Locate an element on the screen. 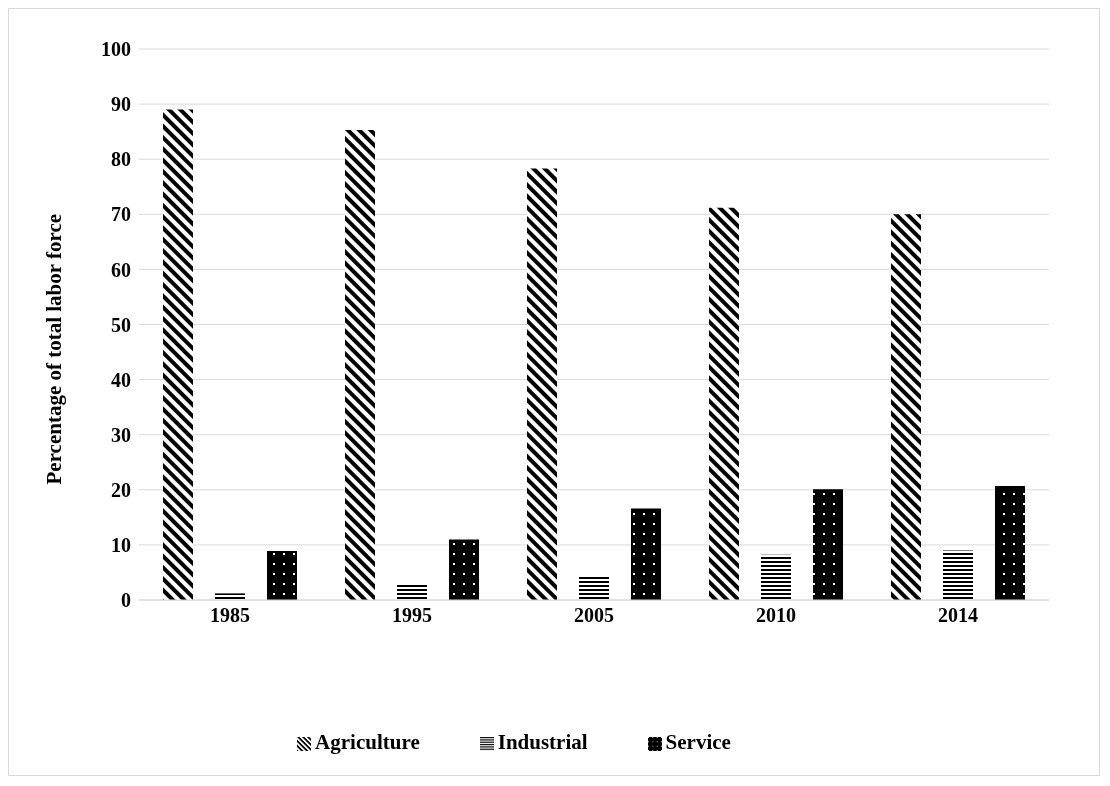 The image size is (1110, 786). y-tick-label: 80 is located at coordinates (121, 159).